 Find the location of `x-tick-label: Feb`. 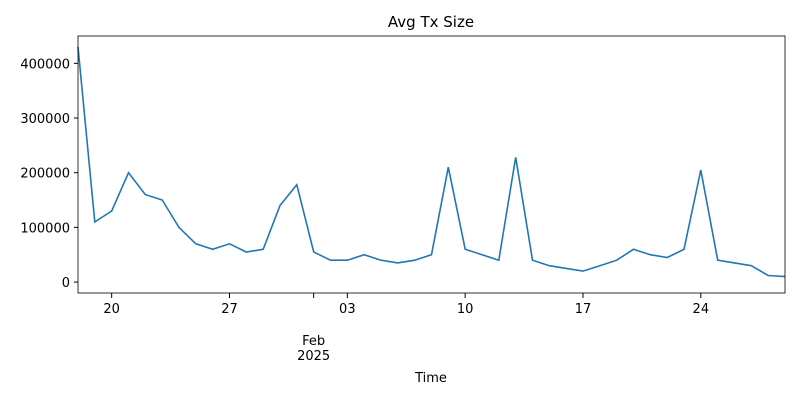

x-tick-label: Feb is located at coordinates (313, 341).